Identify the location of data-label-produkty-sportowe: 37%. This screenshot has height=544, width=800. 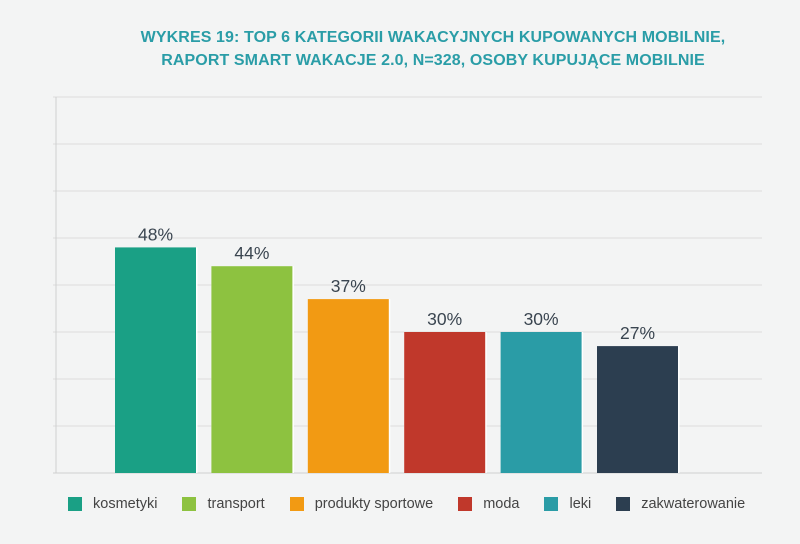
(348, 286).